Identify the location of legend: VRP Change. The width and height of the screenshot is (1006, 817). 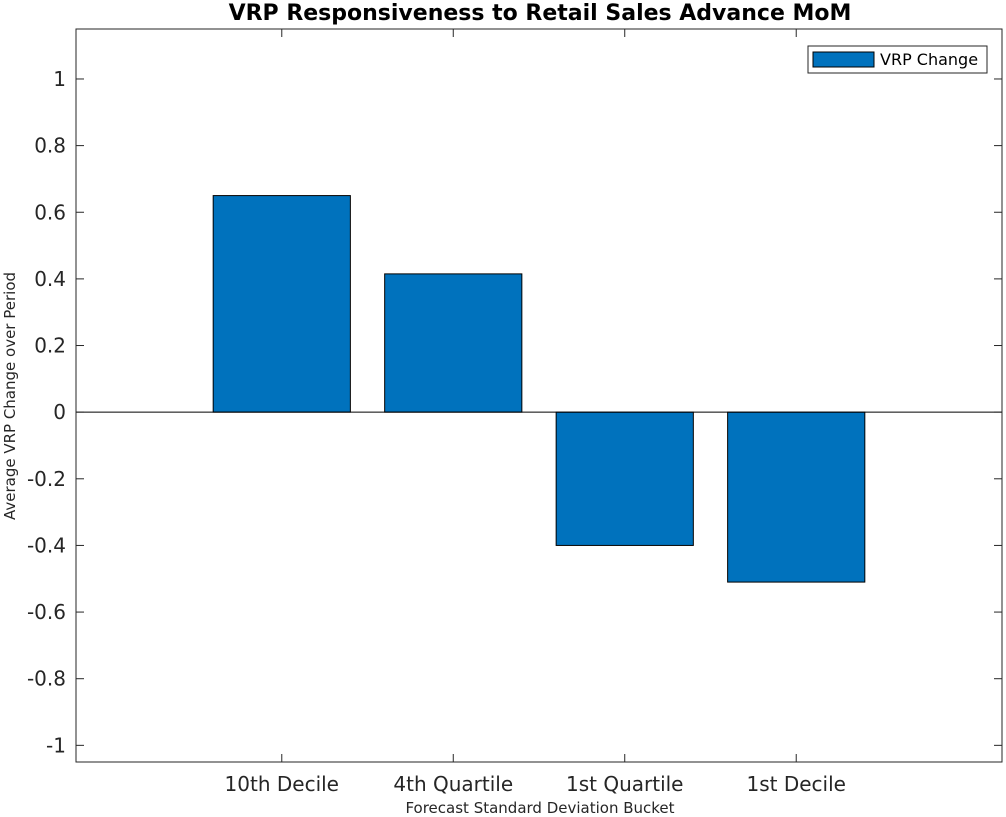
(897, 59).